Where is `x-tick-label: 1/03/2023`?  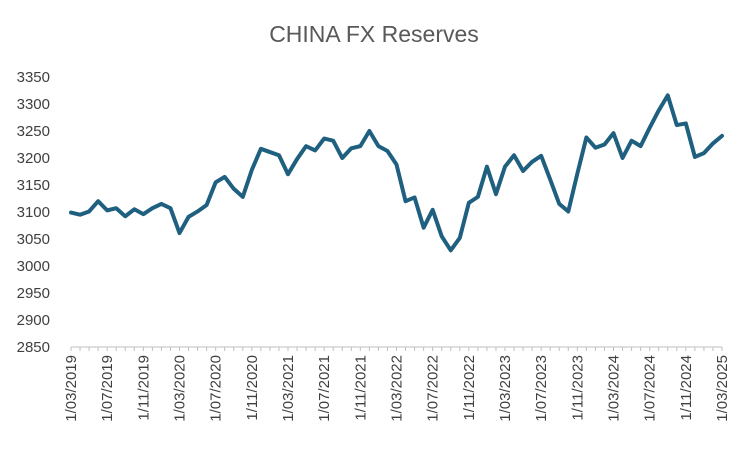
x-tick-label: 1/03/2023 is located at coordinates (505, 388).